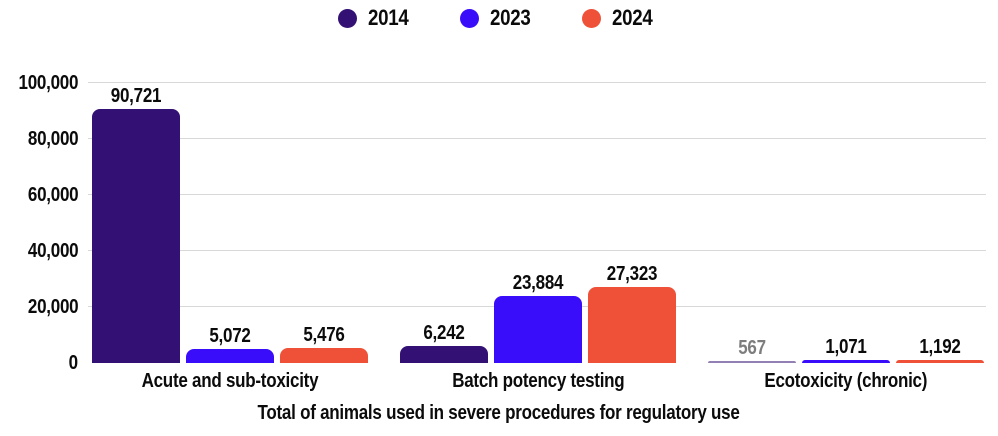 The image size is (998, 436). Describe the element at coordinates (388, 17) in the screenshot. I see `legend-label-2014: 2014` at that location.